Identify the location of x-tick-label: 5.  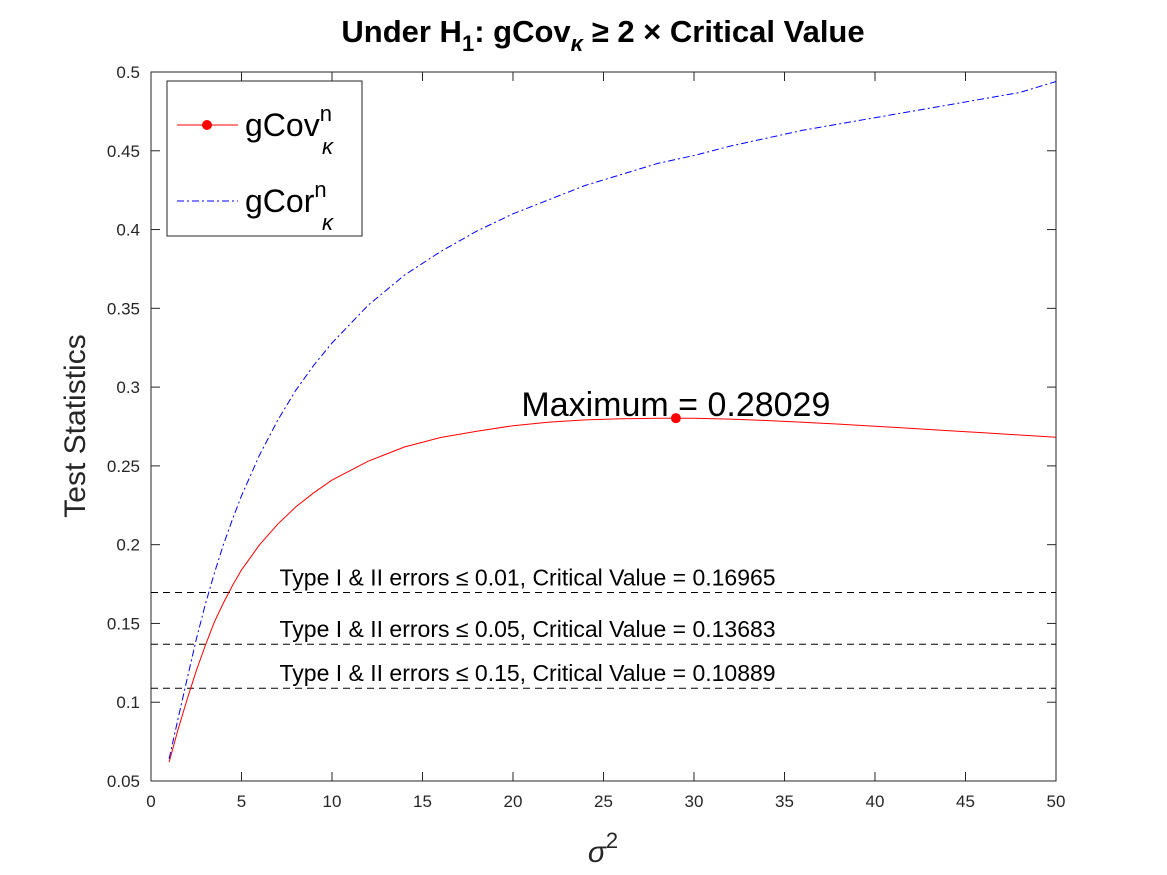
(241, 801).